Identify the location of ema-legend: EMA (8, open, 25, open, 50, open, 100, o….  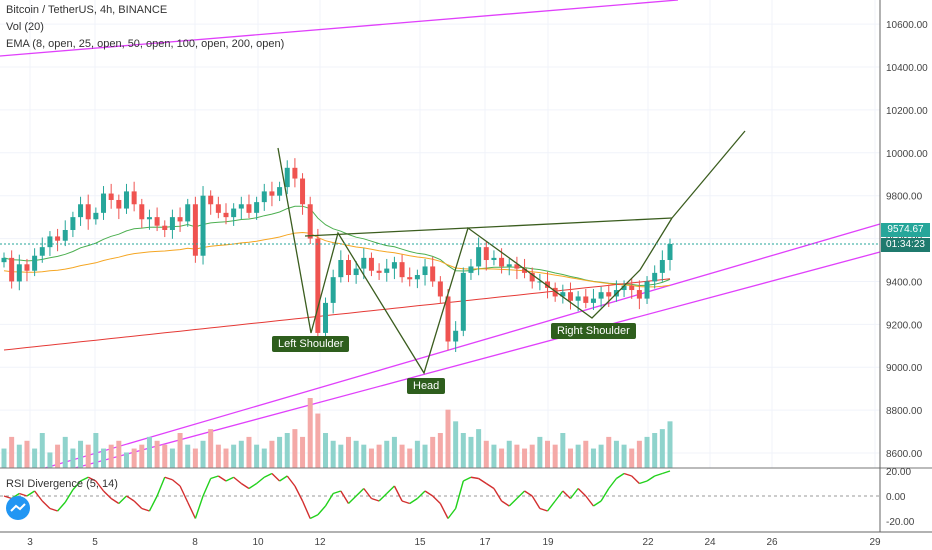
(145, 44).